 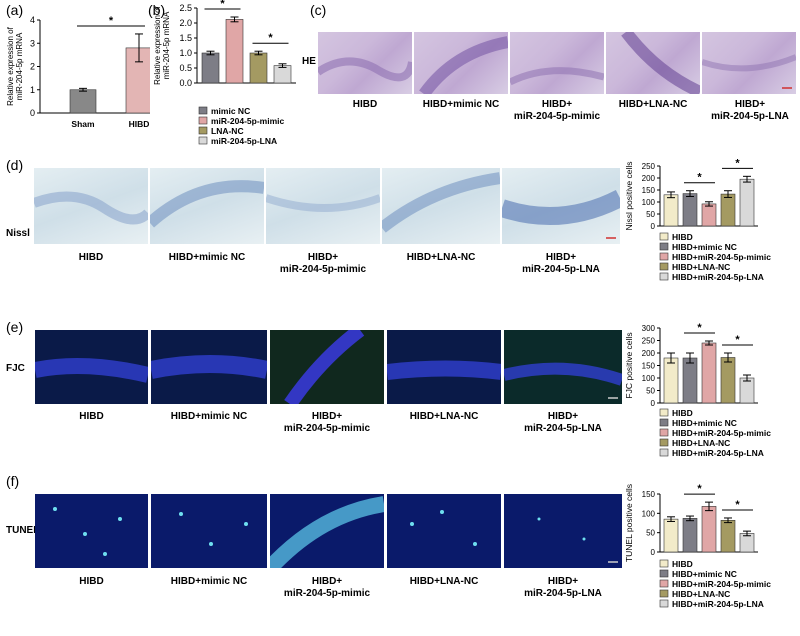 What do you see at coordinates (461, 105) in the screenshot?
I see `caption-c-2: HIBD+mimic NC` at bounding box center [461, 105].